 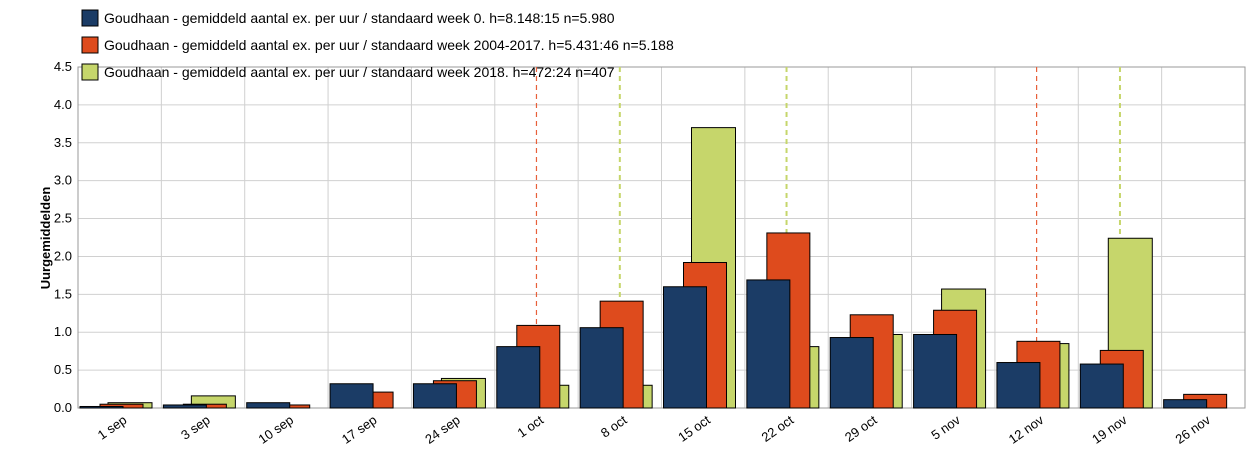 I want to click on x-tick-label: 1 oct, so click(x=530, y=426).